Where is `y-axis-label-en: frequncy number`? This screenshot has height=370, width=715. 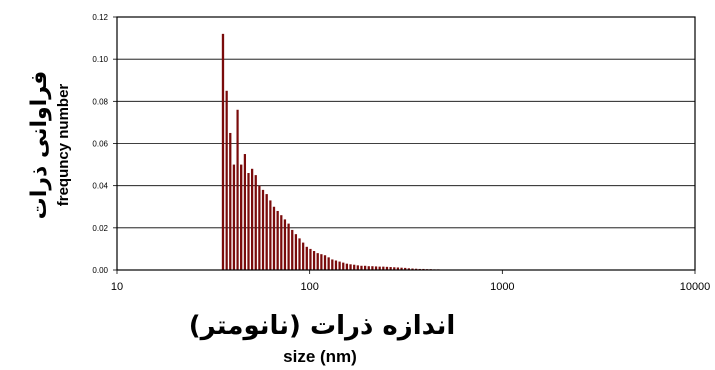
y-axis-label-en: frequncy number is located at coordinates (63, 145).